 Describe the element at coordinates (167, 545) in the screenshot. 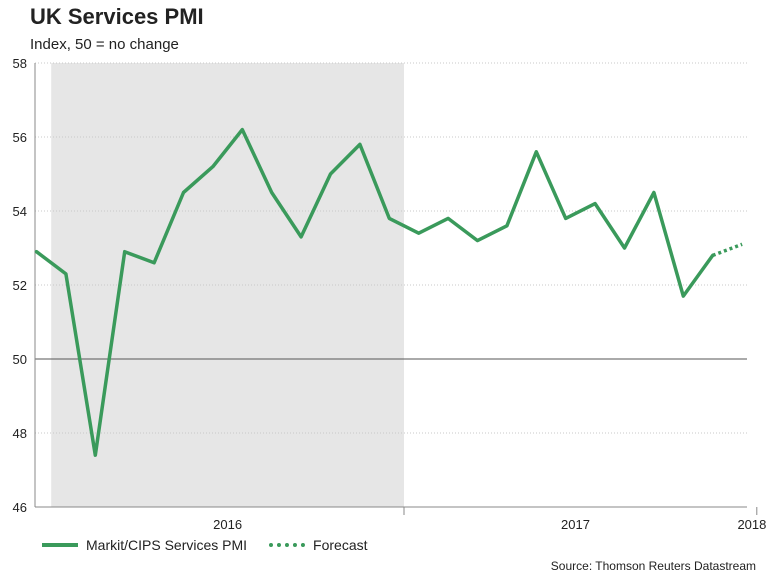

I see `legend-label-pmi: Markit/CIPS Services PMI` at that location.